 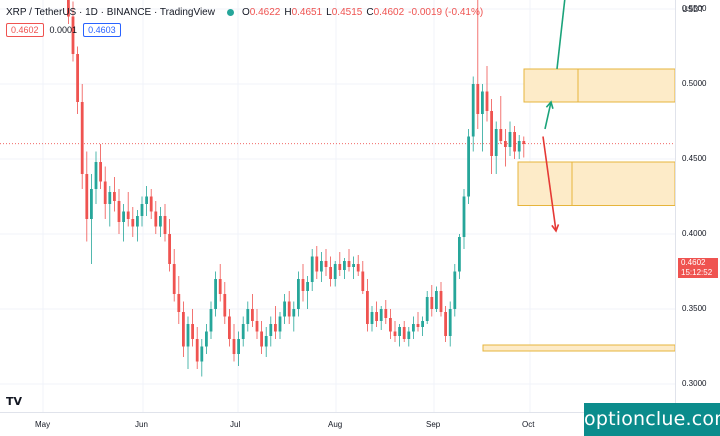 I want to click on last-price-value: 0.4602, so click(x=693, y=262).